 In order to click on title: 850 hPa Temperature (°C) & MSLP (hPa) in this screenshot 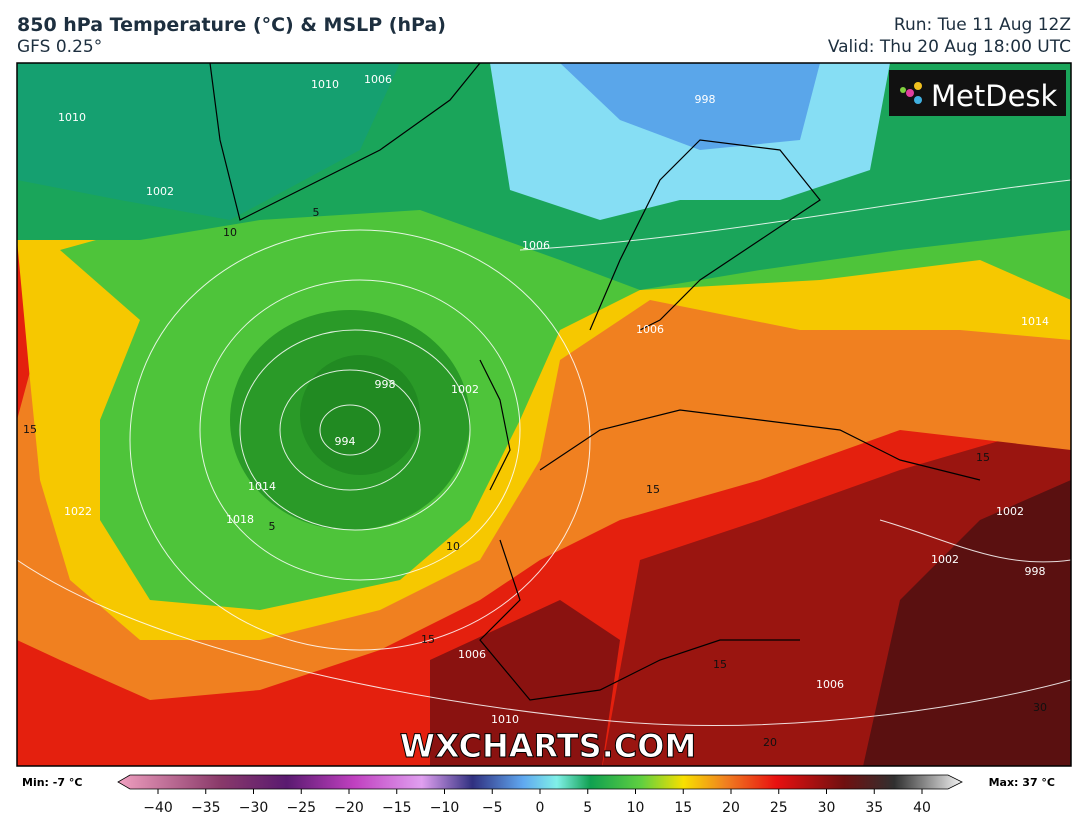, I will do `click(231, 25)`.